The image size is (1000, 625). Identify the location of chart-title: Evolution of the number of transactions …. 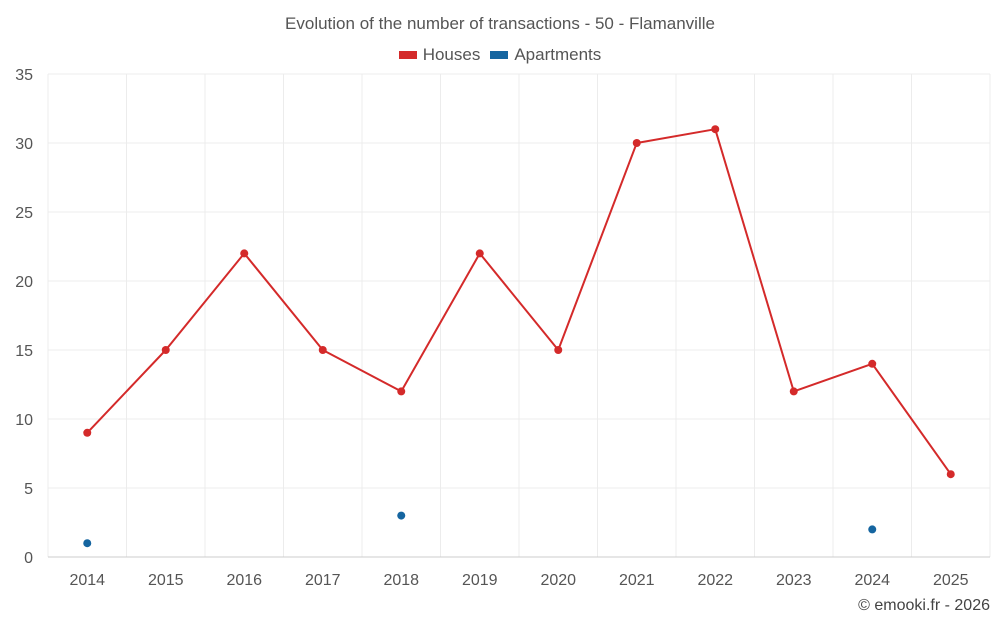
(500, 23).